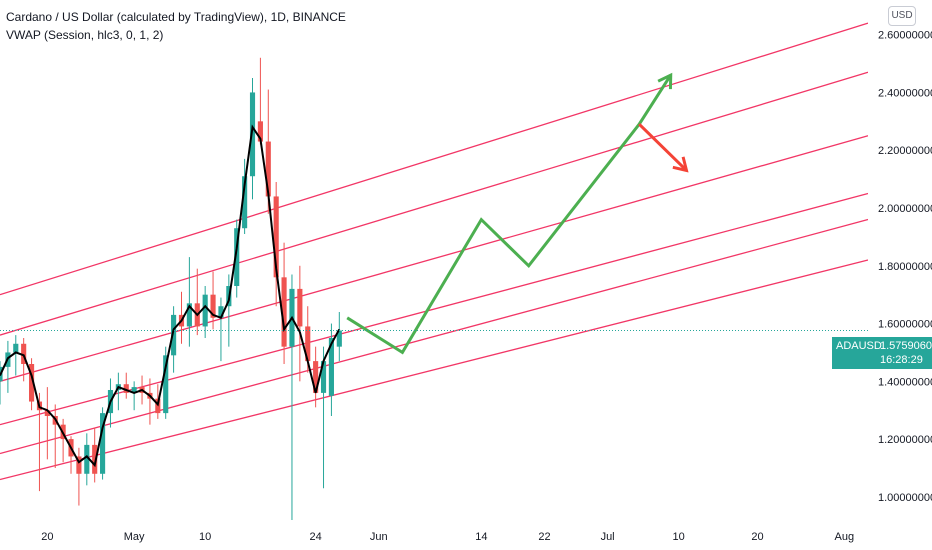 Image resolution: width=932 pixels, height=550 pixels. Describe the element at coordinates (134, 537) in the screenshot. I see `x-tick-label: May` at that location.